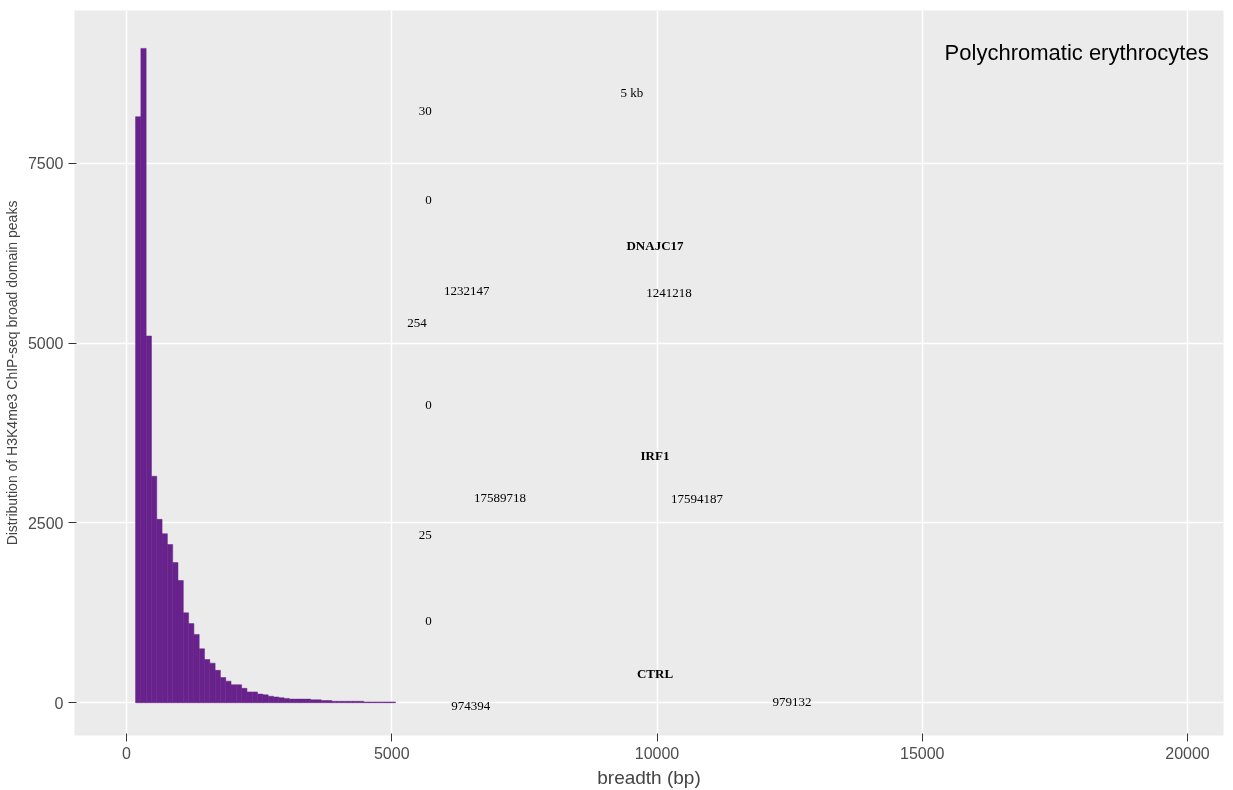  What do you see at coordinates (45, 523) in the screenshot?
I see `y-tick-label: 2500` at bounding box center [45, 523].